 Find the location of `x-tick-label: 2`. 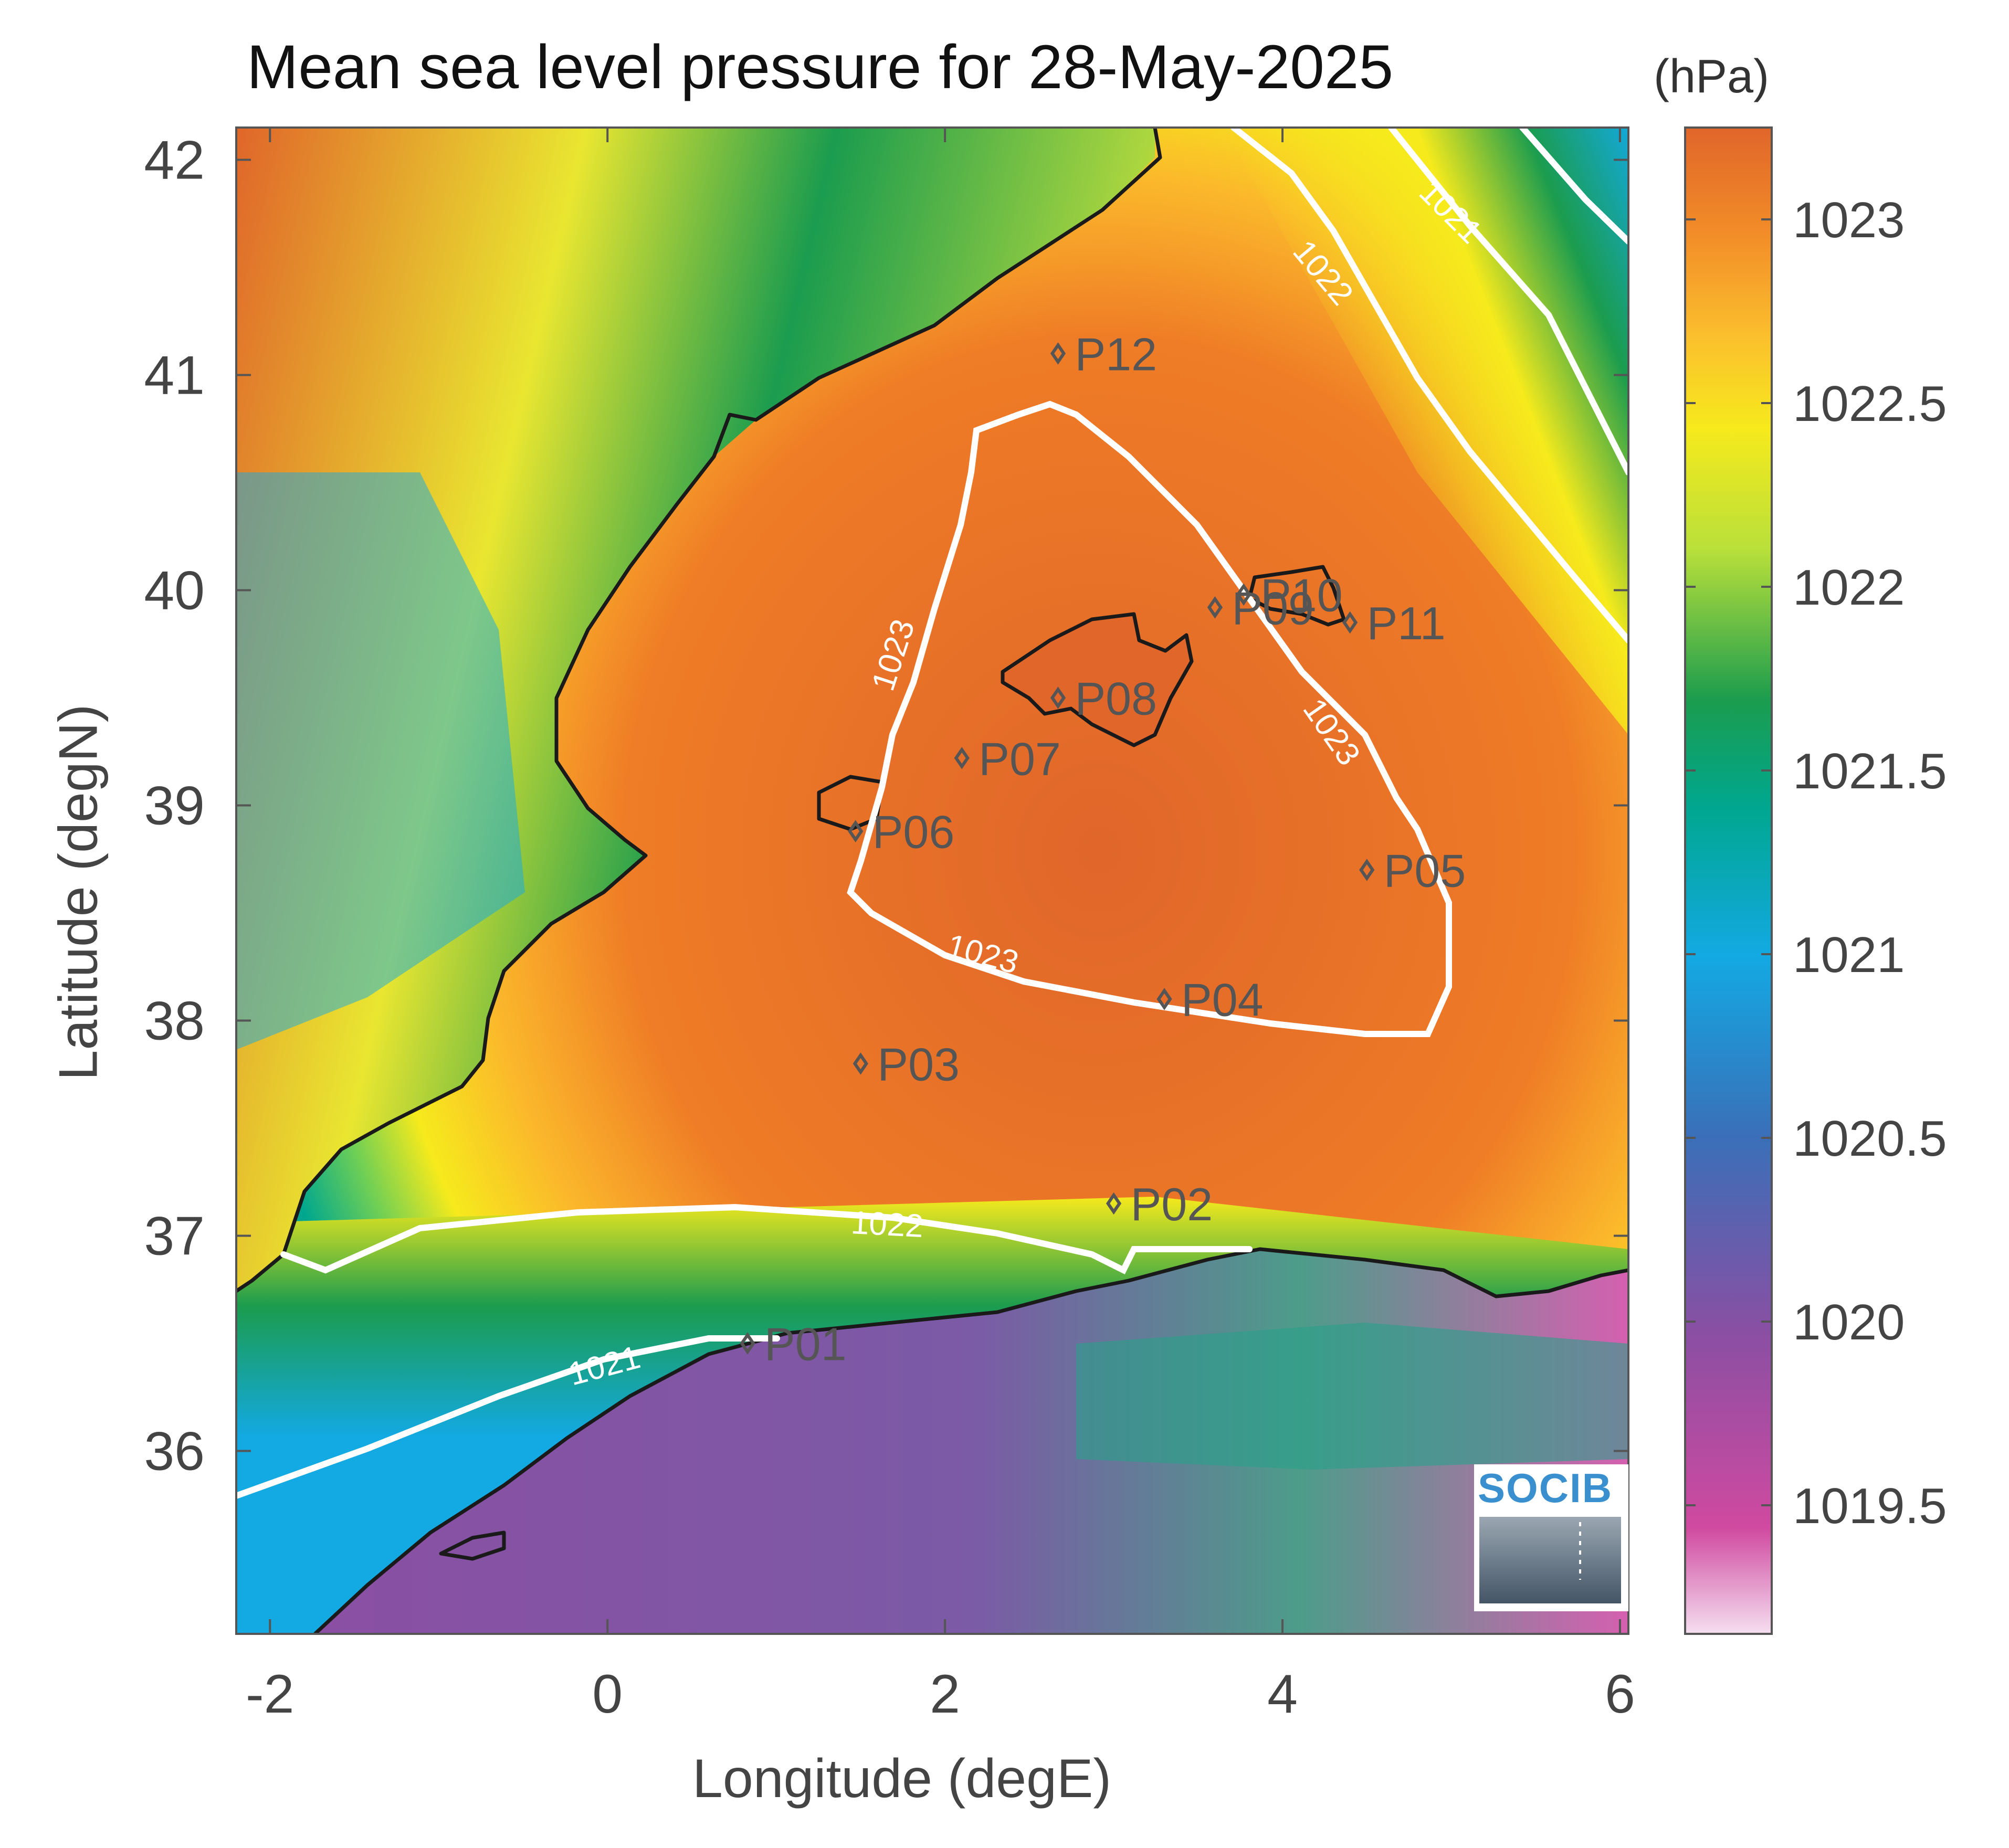

x-tick-label: 2 is located at coordinates (945, 1695).